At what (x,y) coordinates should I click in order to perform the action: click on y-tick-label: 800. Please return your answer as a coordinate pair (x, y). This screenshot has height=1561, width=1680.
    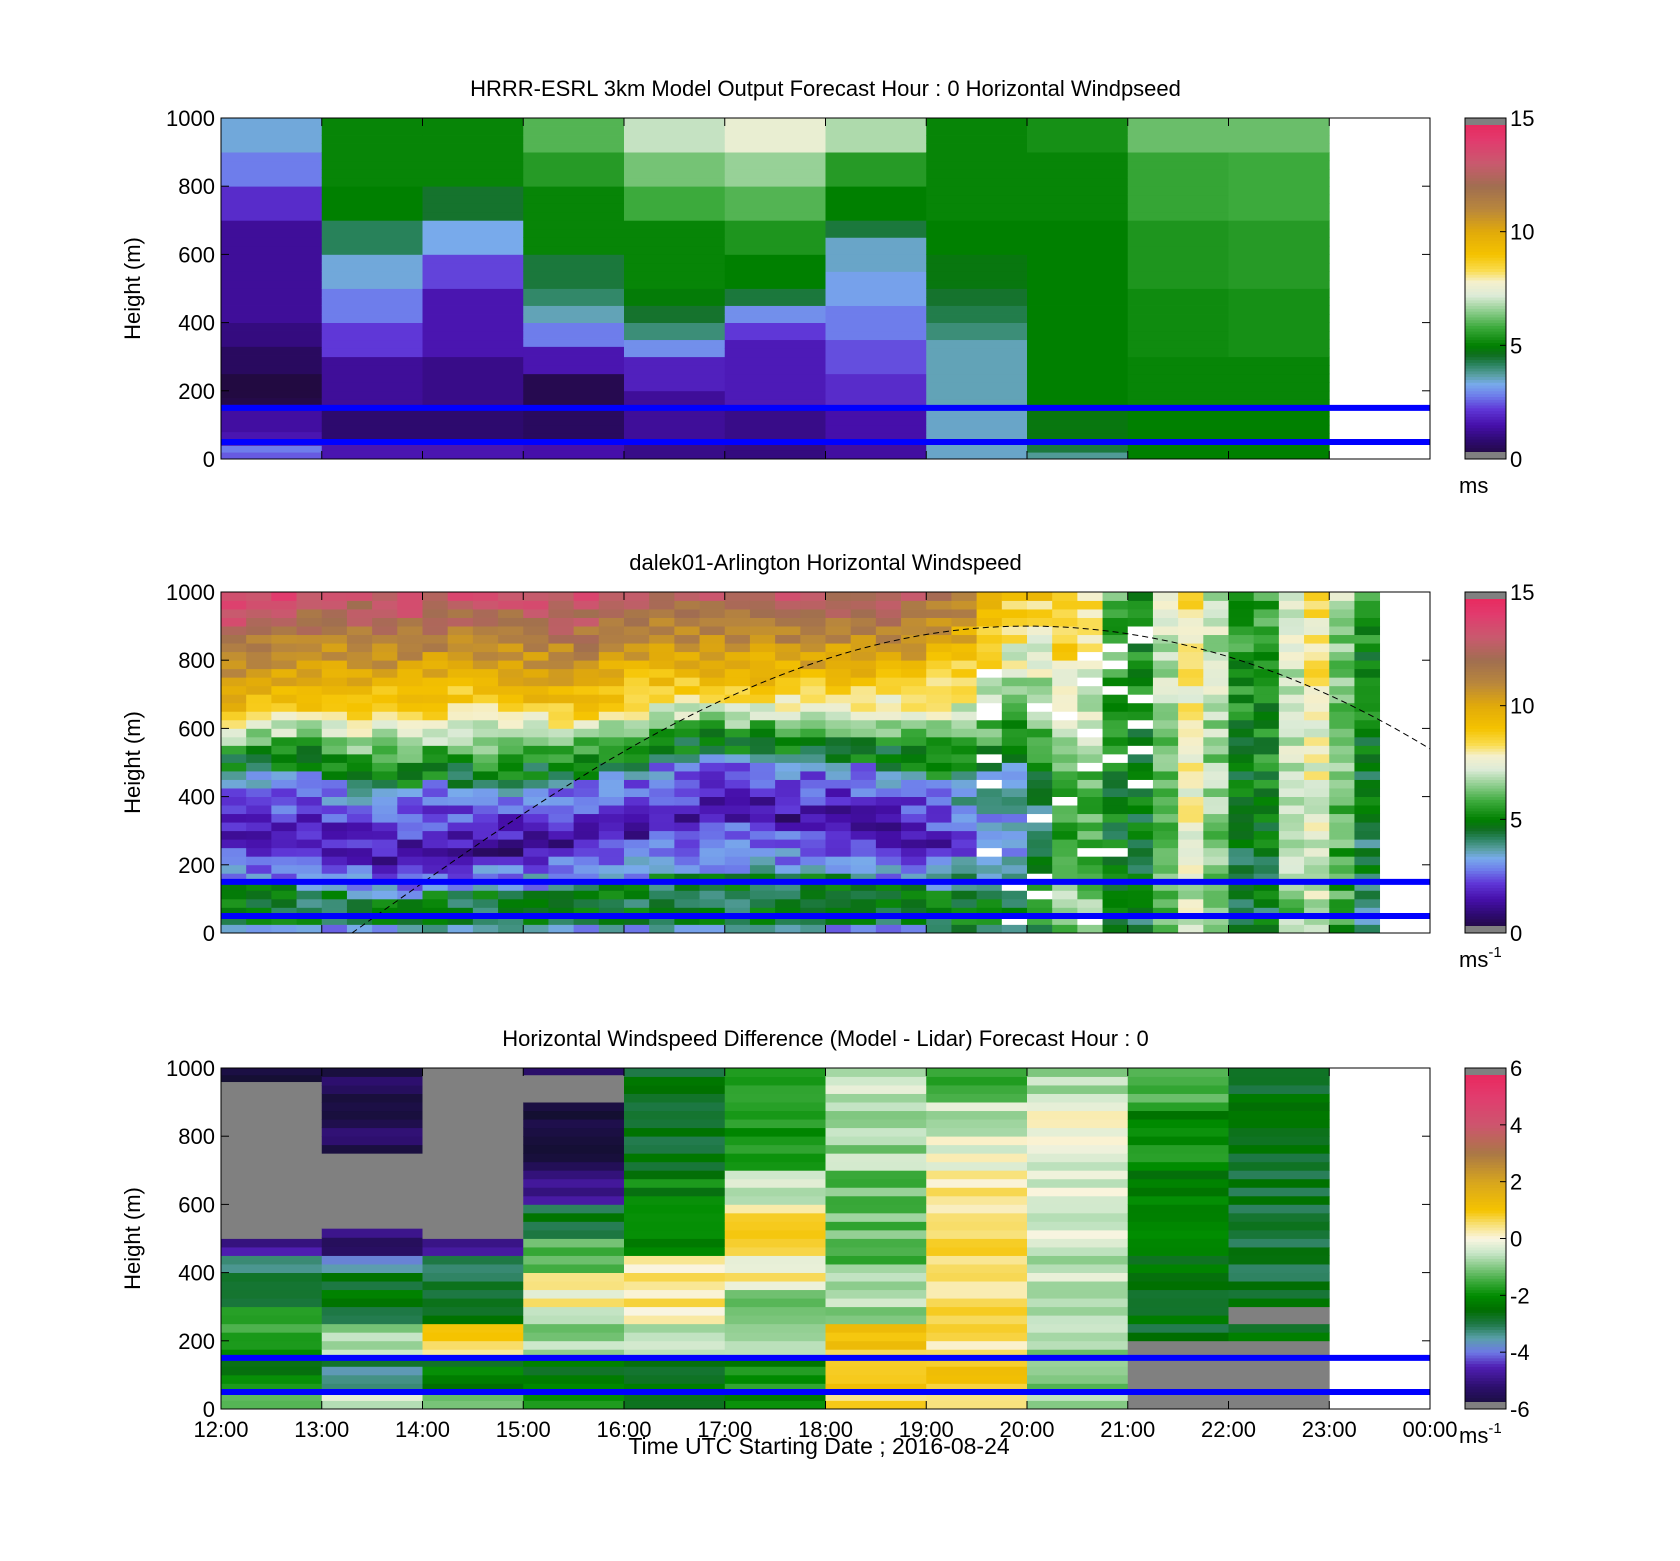
    Looking at the image, I should click on (196, 1136).